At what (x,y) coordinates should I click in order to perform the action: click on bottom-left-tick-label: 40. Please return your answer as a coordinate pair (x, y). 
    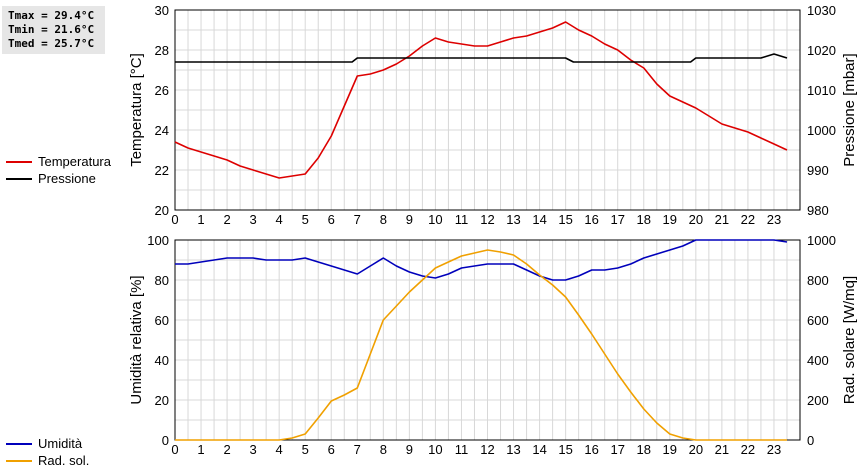
    Looking at the image, I should click on (162, 360).